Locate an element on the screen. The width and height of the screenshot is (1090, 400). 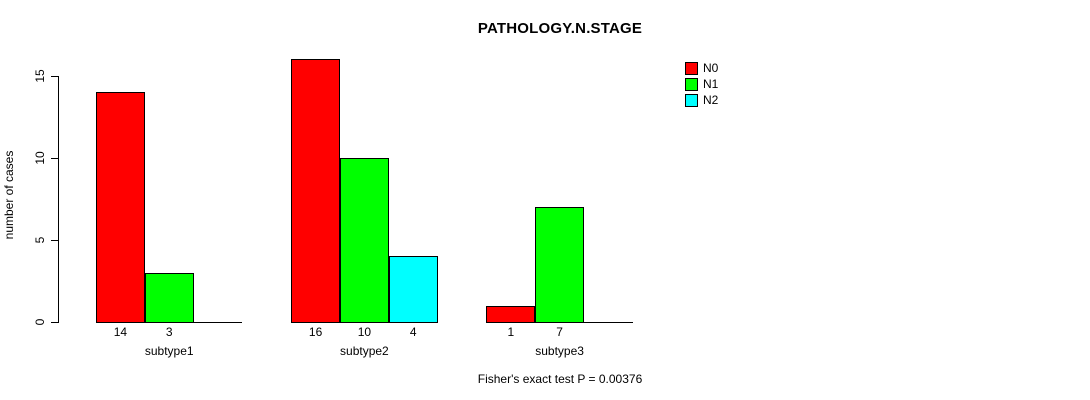
bar-N0-subtype2 is located at coordinates (315, 191).